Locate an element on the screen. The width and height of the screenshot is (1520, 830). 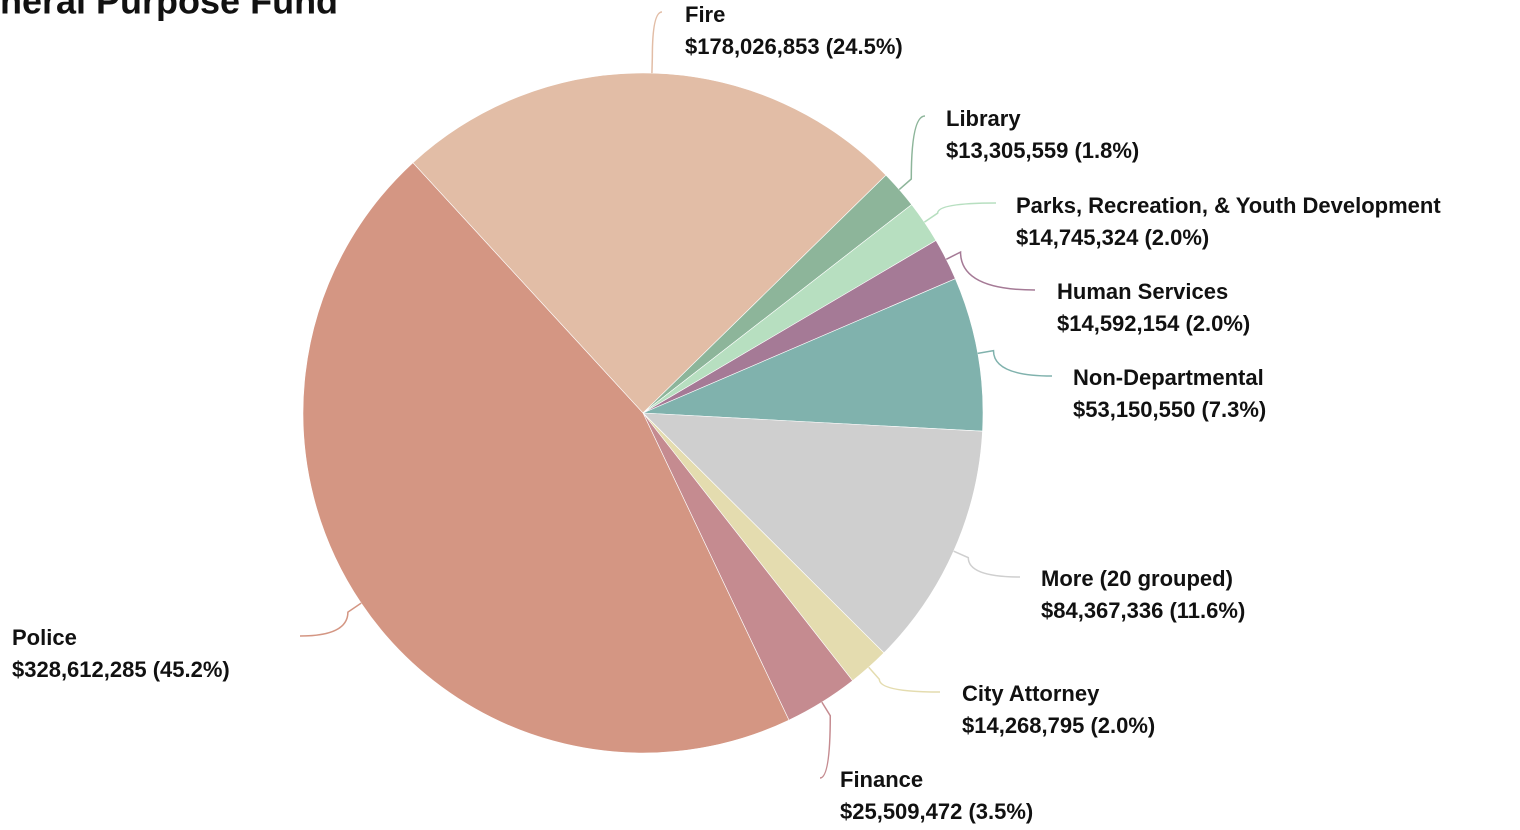
slice-value-label: $14,268,795 (2.0%) is located at coordinates (1058, 725).